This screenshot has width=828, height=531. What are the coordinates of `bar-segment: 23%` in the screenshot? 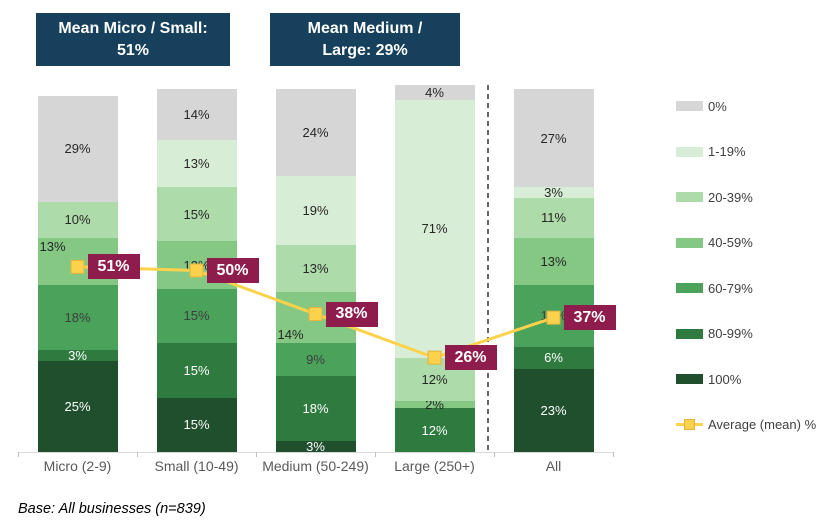 It's located at (553, 410).